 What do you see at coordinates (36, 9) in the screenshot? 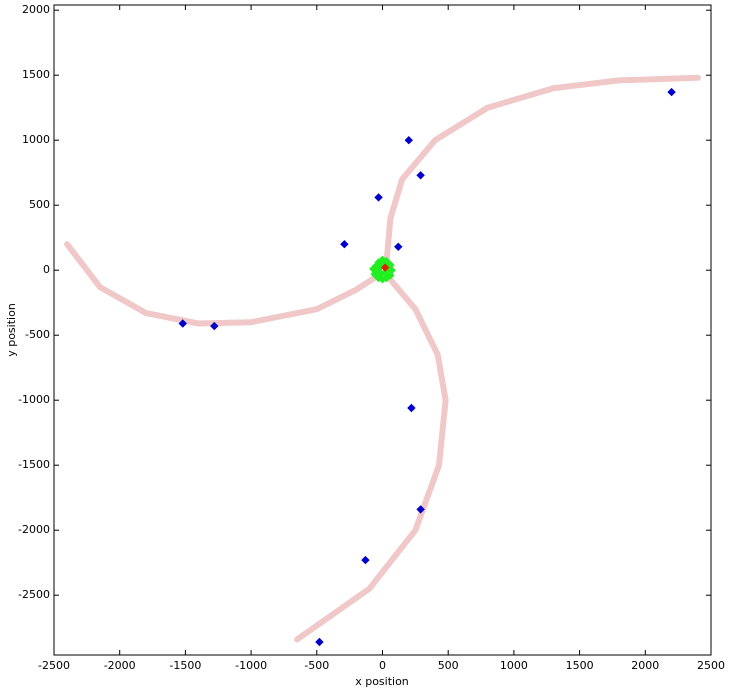
I see `y-tick-label: 2000` at bounding box center [36, 9].